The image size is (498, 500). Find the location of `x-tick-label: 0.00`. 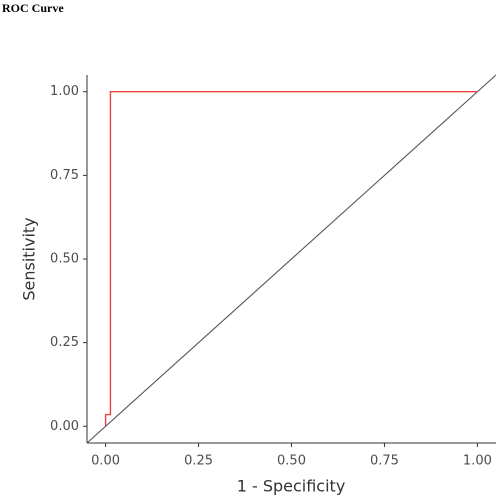

x-tick-label: 0.00 is located at coordinates (105, 461).